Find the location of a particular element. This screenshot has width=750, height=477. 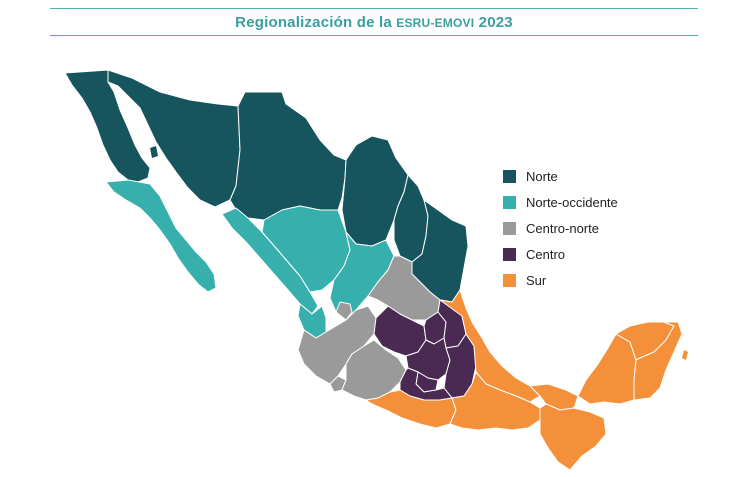

region-centro-norte is located at coordinates (369, 328).